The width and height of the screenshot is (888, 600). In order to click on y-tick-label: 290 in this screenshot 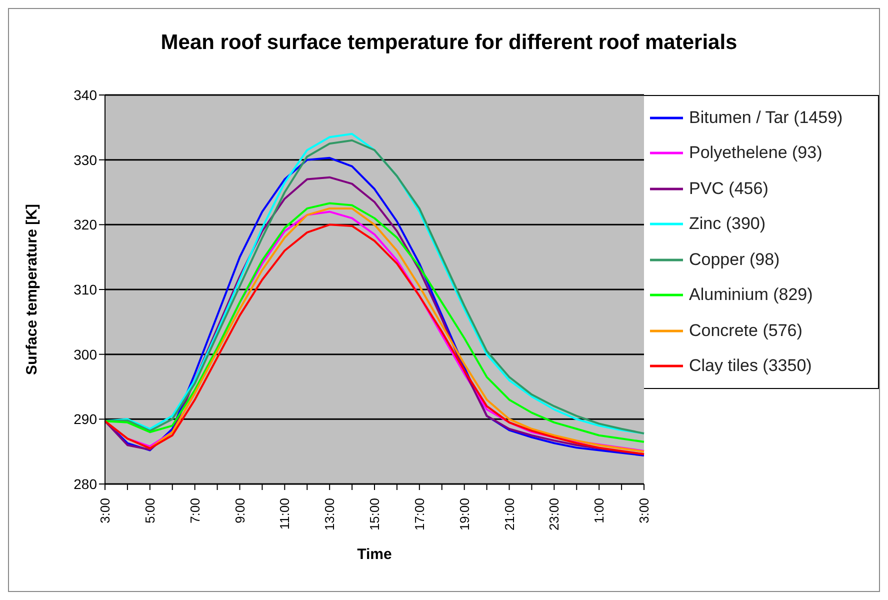, I will do `click(86, 419)`.